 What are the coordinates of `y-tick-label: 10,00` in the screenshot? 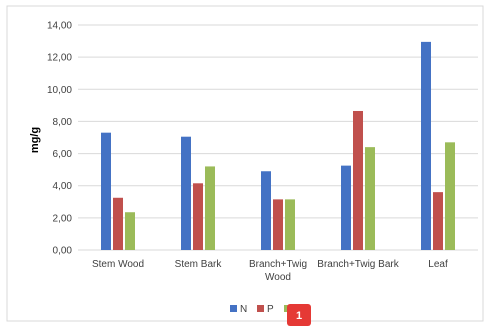 It's located at (59, 90).